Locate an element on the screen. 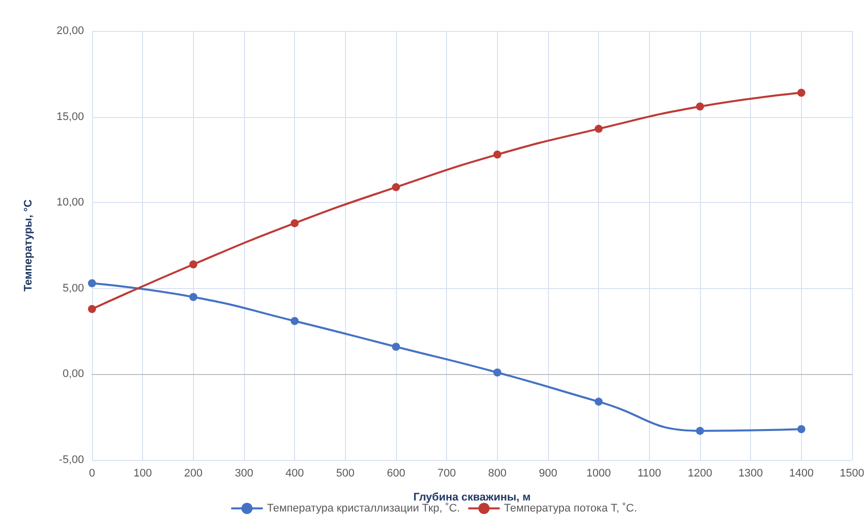 The width and height of the screenshot is (868, 527). y-axis-title: Температуры, °С is located at coordinates (28, 245).